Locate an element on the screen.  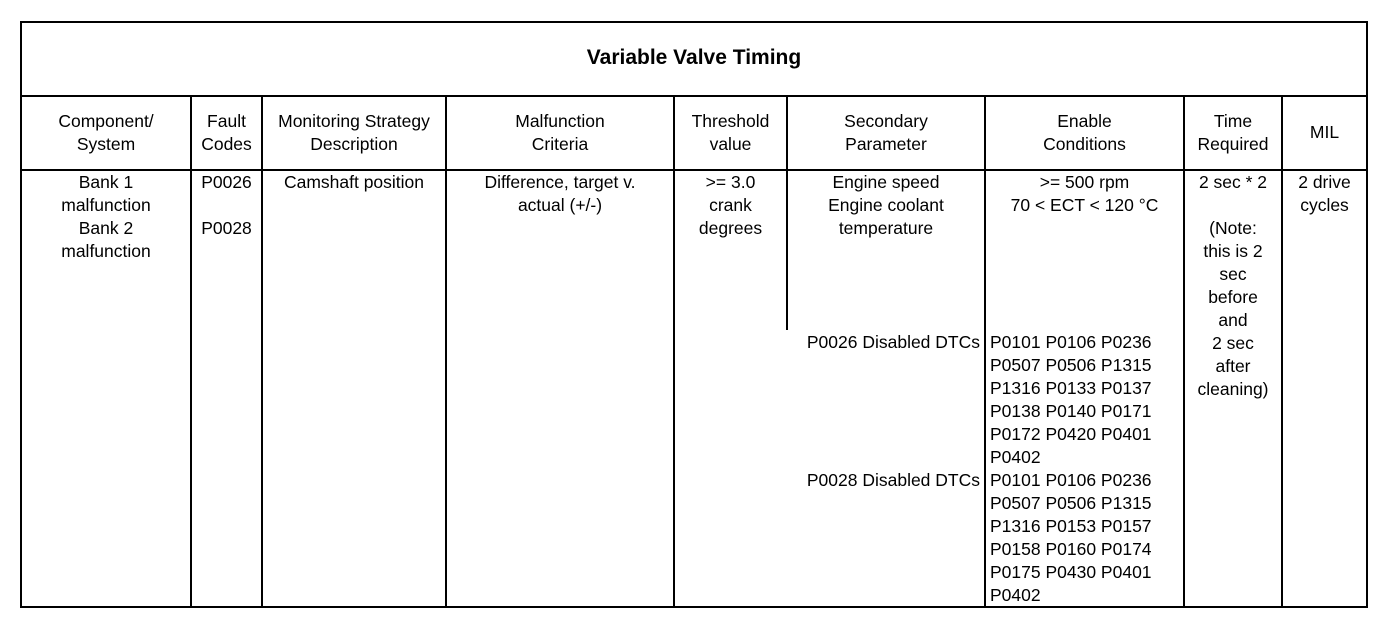
header-time: Time Required is located at coordinates (1233, 132).